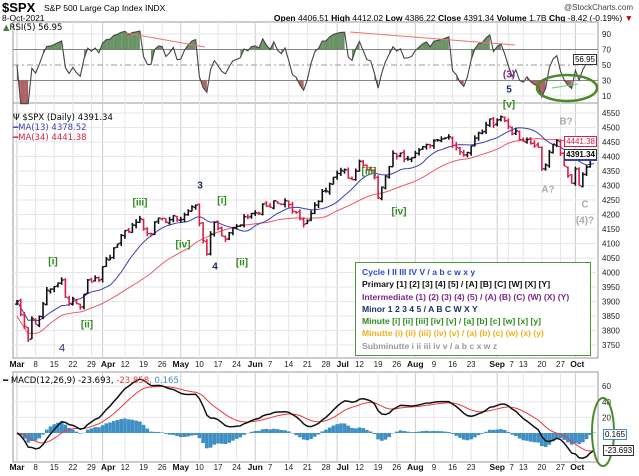 This screenshot has width=639, height=476. Describe the element at coordinates (242, 263) in the screenshot. I see `wave-label: [ii]` at that location.